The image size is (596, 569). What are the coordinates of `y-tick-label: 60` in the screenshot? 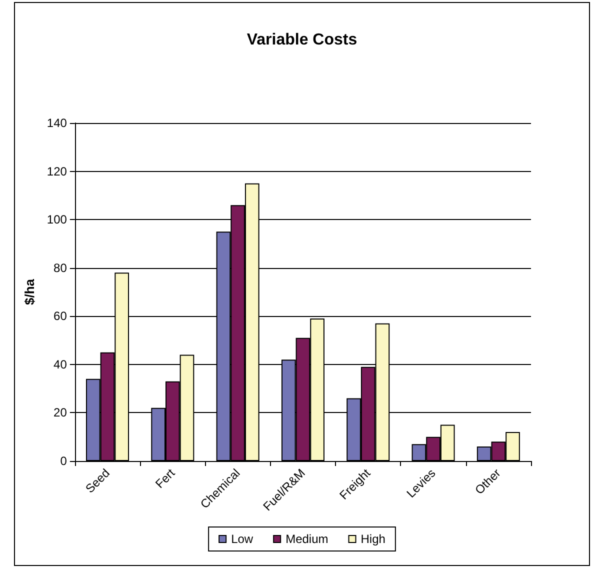 It's located at (61, 316).